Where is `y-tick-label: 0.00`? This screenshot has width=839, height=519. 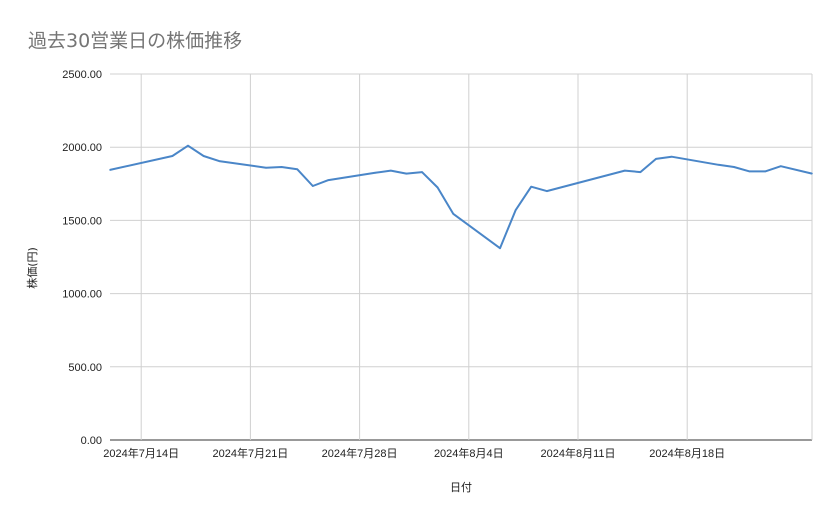
y-tick-label: 0.00 is located at coordinates (91, 441).